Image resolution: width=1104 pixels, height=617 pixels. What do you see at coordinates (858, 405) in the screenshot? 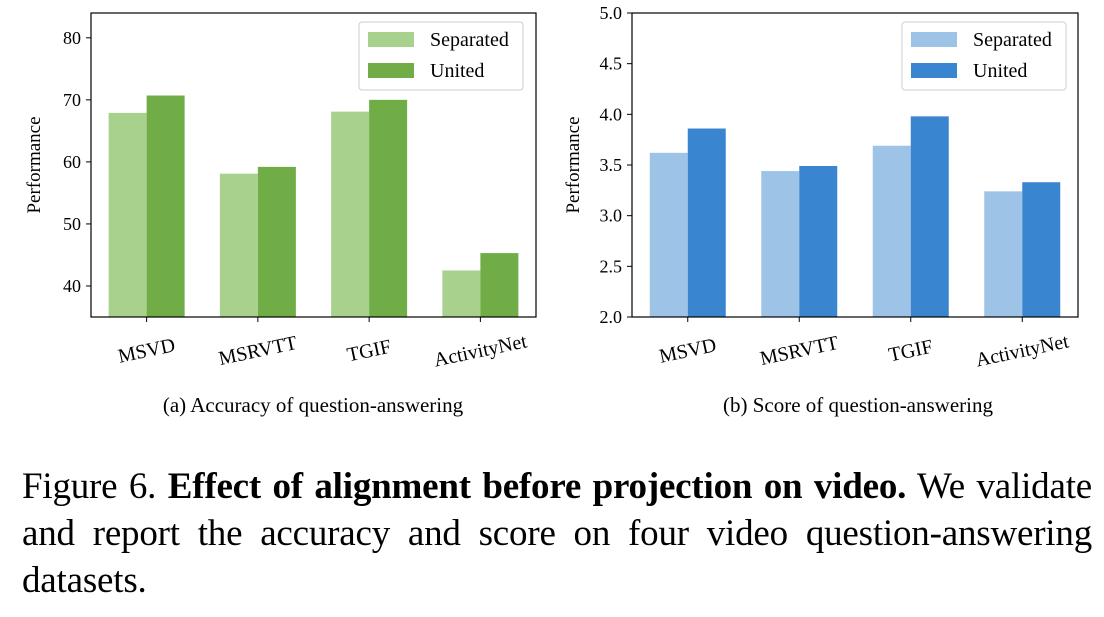
I see `subcaption: (b) Score of question-answering` at bounding box center [858, 405].